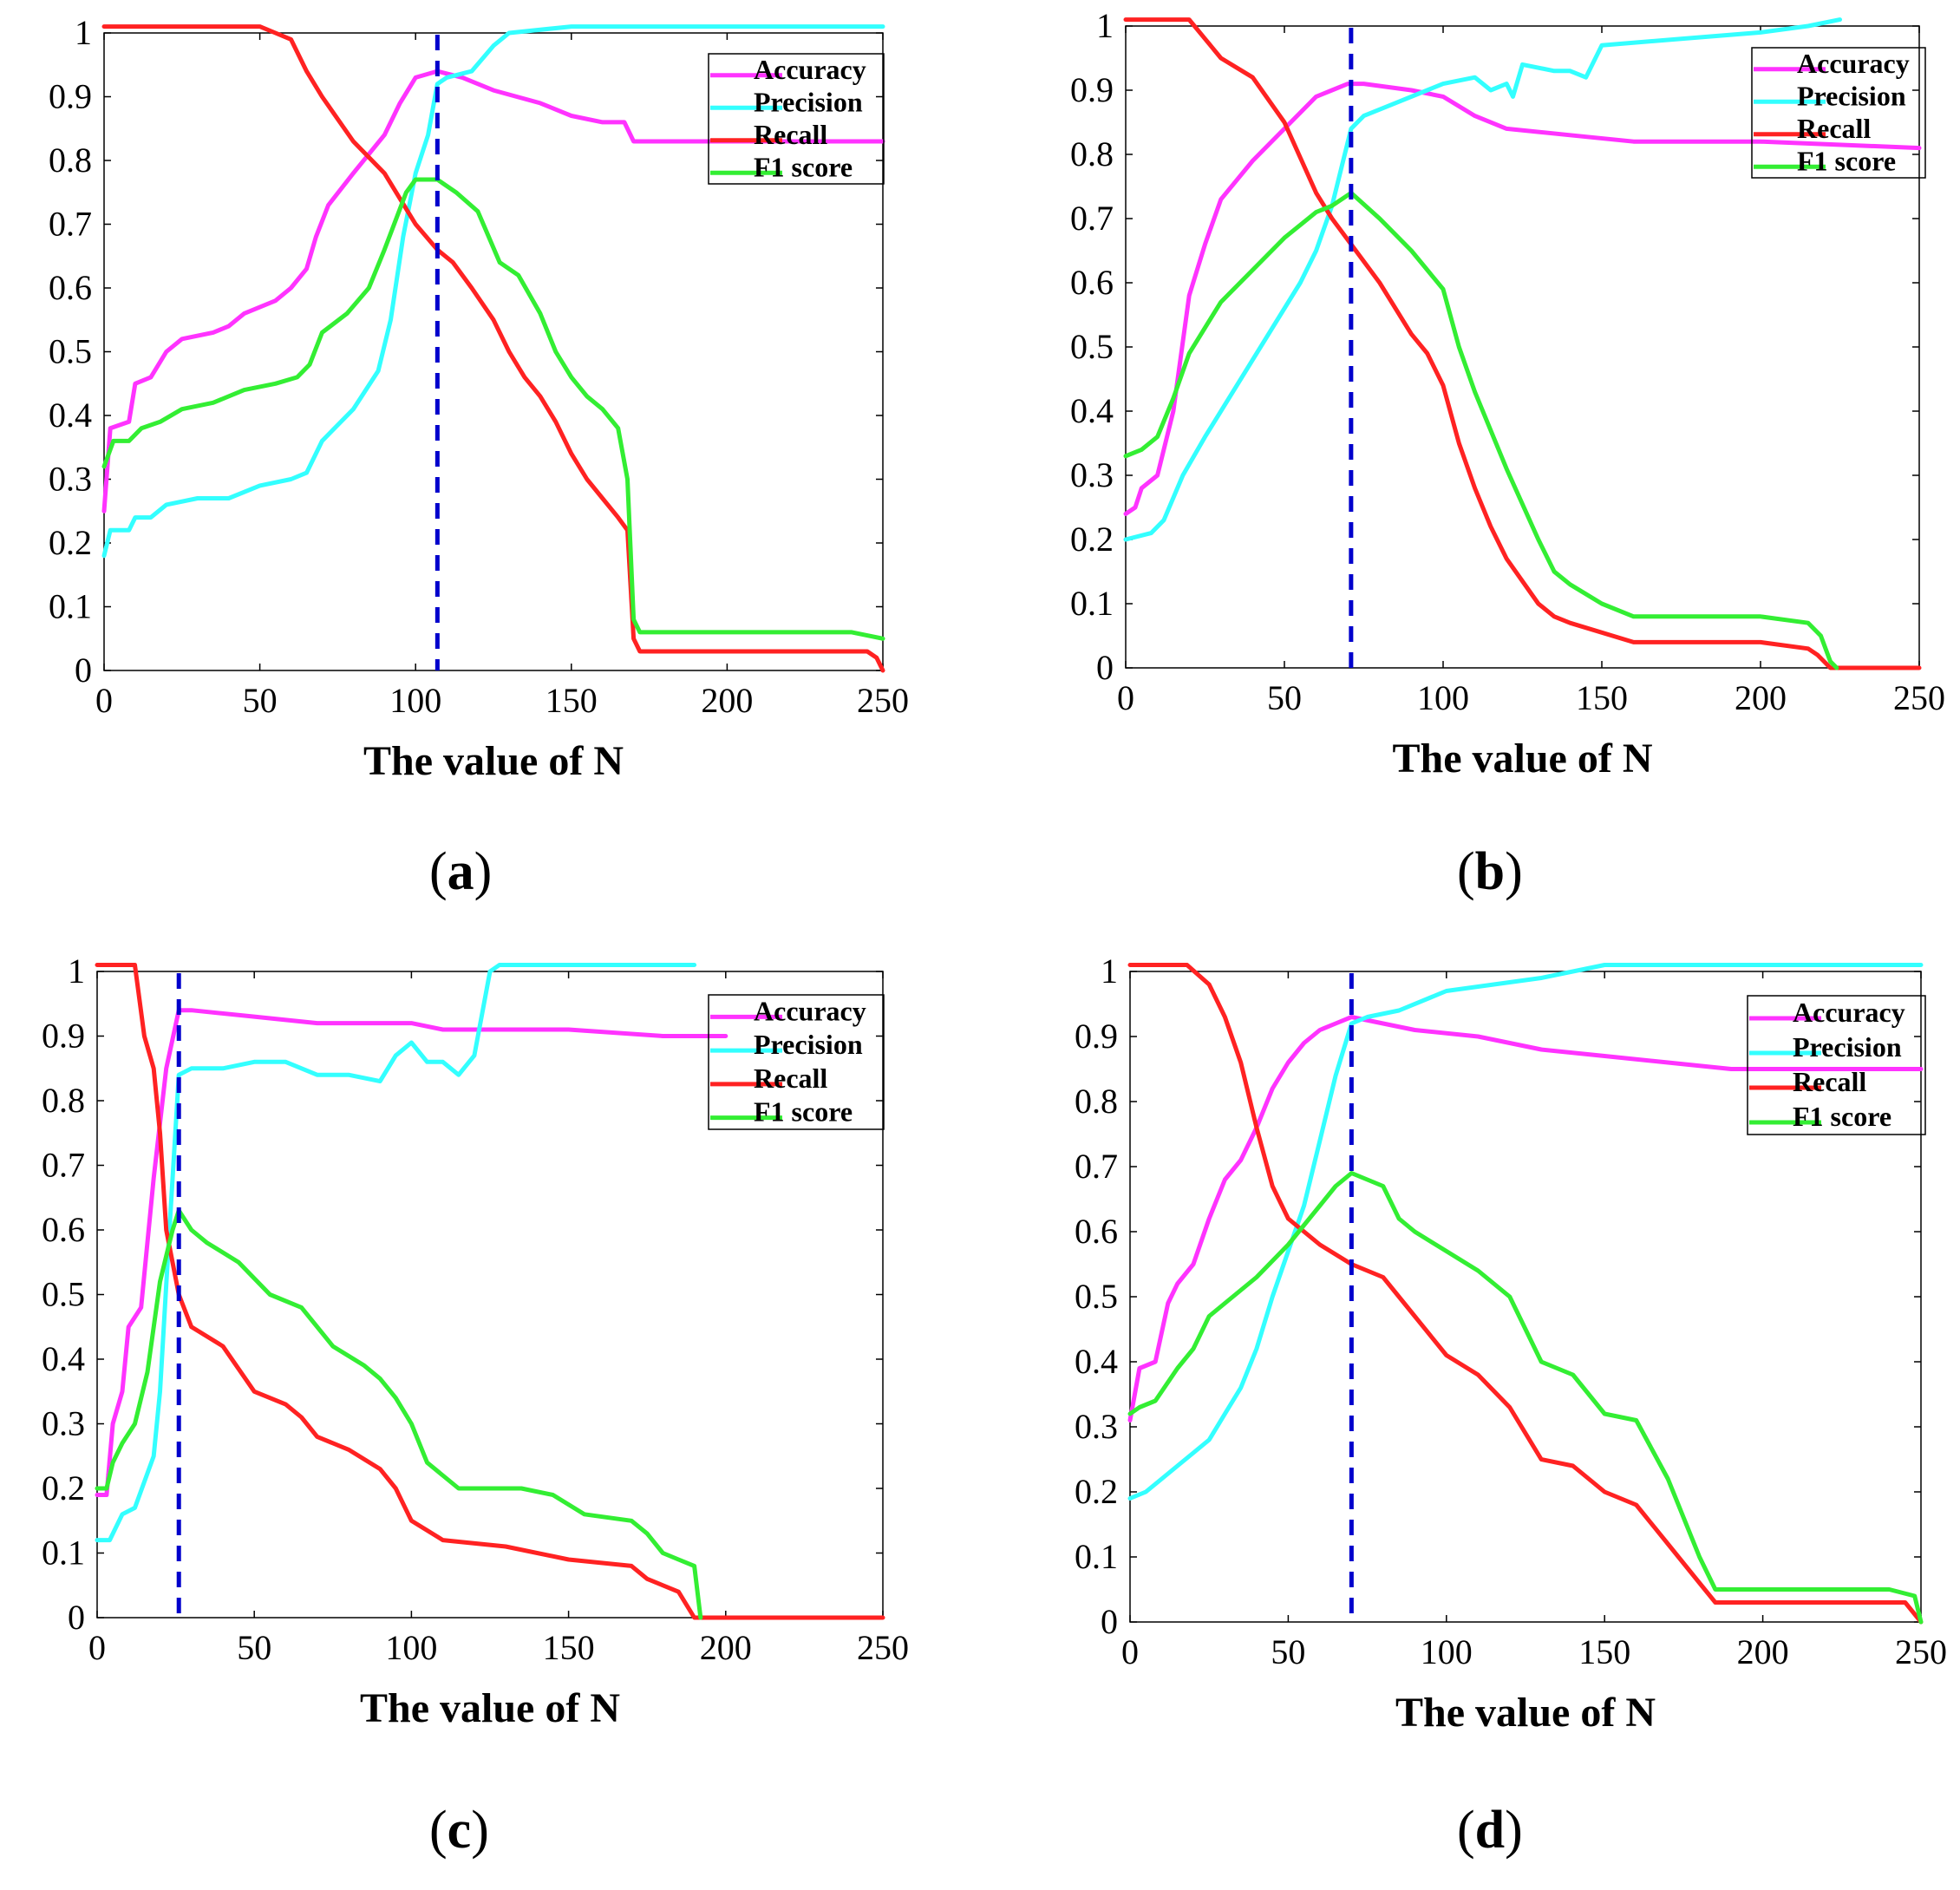 This screenshot has height=1890, width=1960. What do you see at coordinates (1490, 871) in the screenshot?
I see `panel-label-b: (b)` at bounding box center [1490, 871].